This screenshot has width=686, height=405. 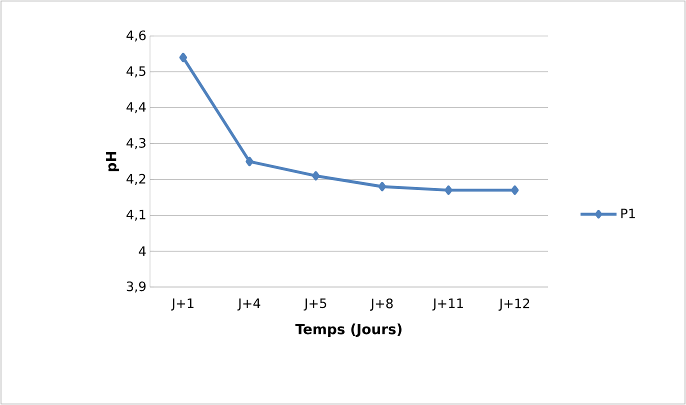 What do you see at coordinates (136, 179) in the screenshot?
I see `y-tick-label: 4,2` at bounding box center [136, 179].